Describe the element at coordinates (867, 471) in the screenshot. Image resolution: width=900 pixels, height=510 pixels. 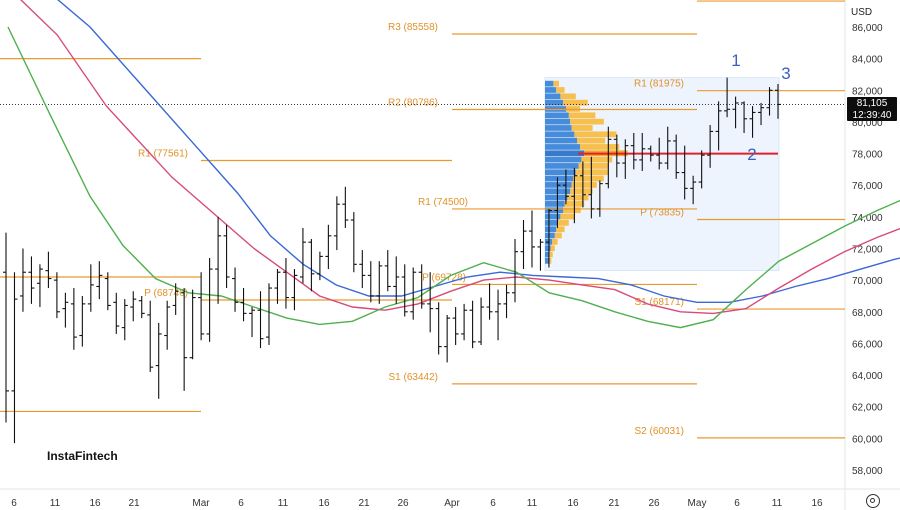
I see `y-tick-label: 58,000` at that location.